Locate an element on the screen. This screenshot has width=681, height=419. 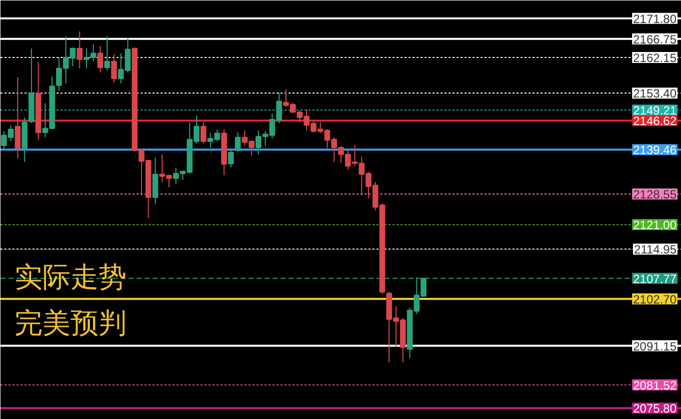
y-tick-label: 2128.55 is located at coordinates (655, 194).